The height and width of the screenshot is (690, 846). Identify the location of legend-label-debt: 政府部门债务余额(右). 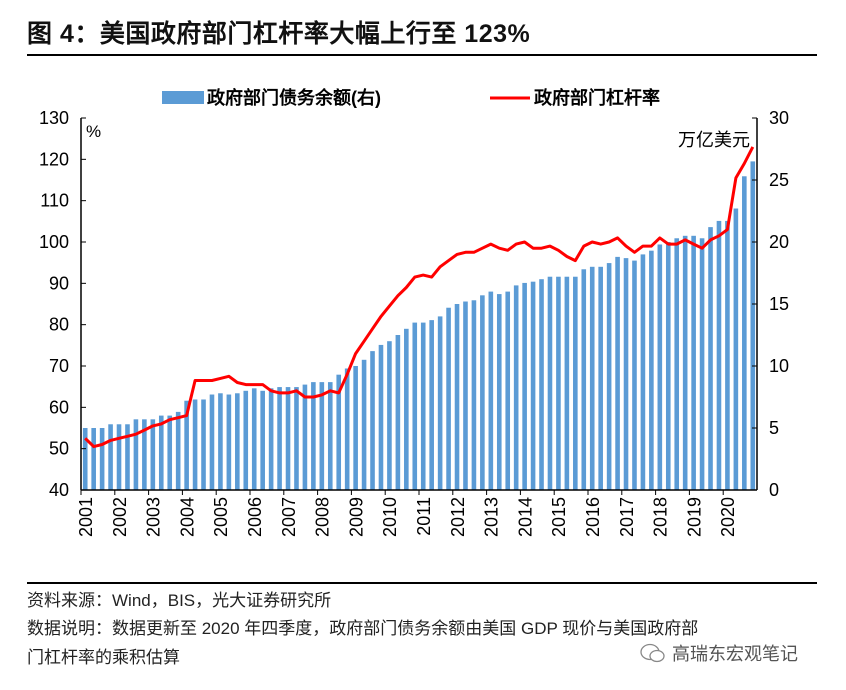
(294, 97).